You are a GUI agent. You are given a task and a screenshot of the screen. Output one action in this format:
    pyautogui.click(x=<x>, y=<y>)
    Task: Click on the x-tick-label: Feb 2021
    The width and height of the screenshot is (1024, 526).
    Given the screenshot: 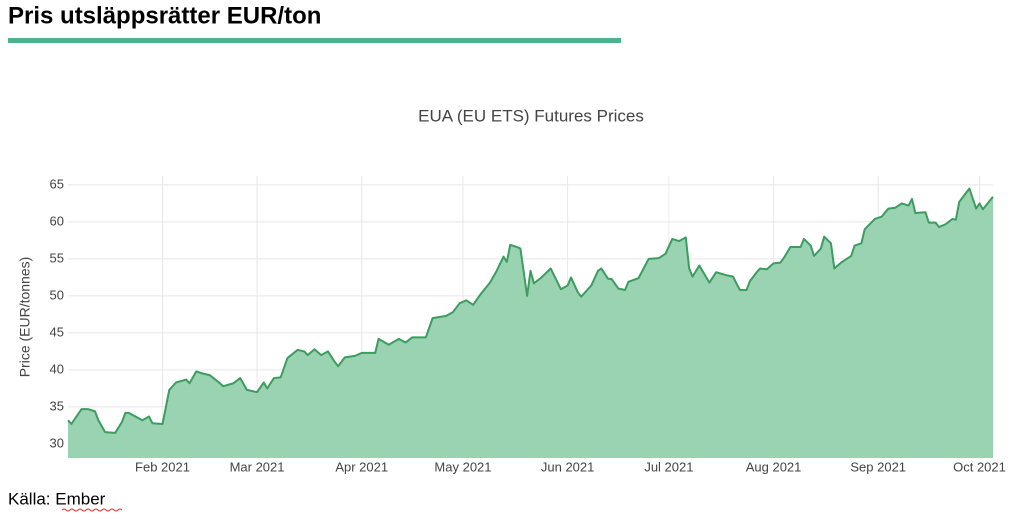 What is the action you would take?
    pyautogui.click(x=162, y=466)
    